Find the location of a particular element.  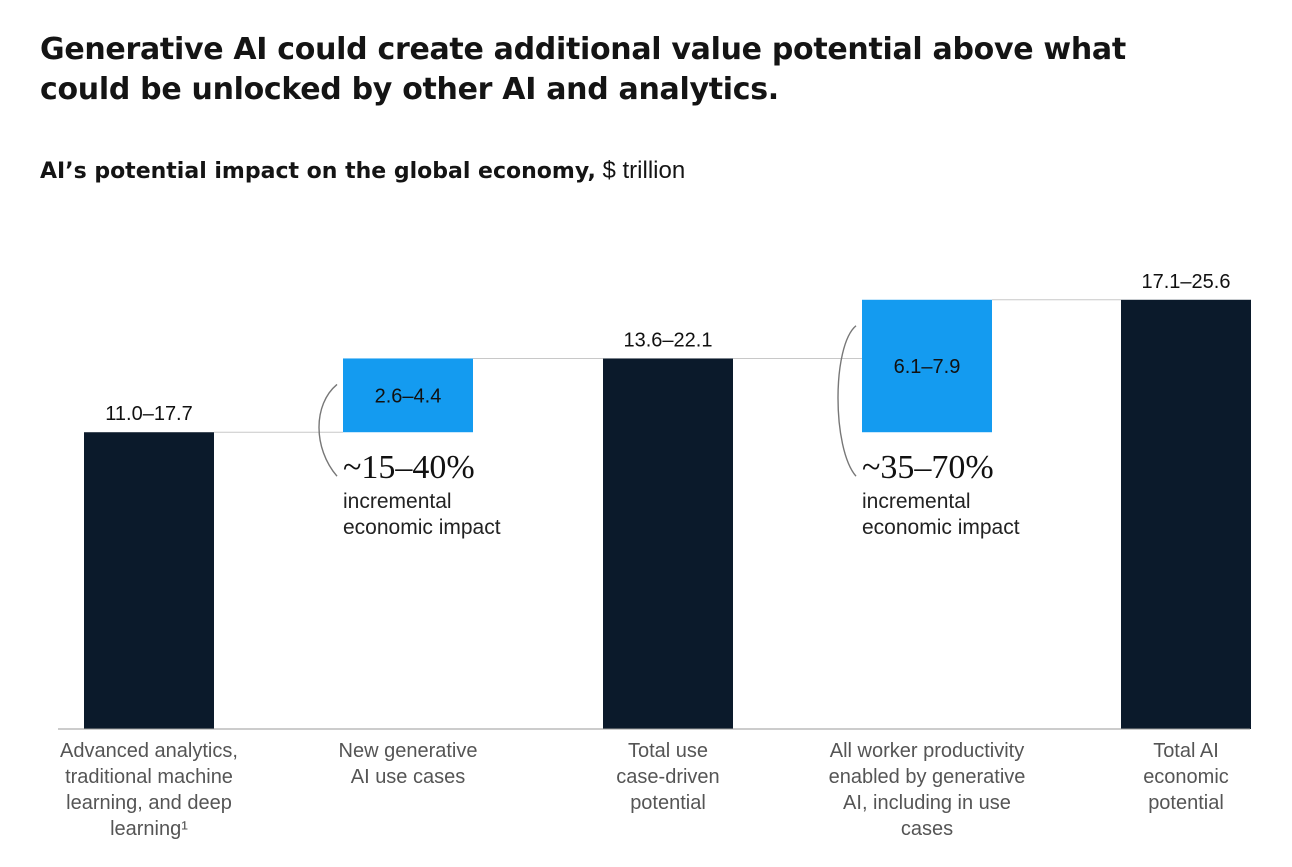

category-label: learning¹ is located at coordinates (149, 829).